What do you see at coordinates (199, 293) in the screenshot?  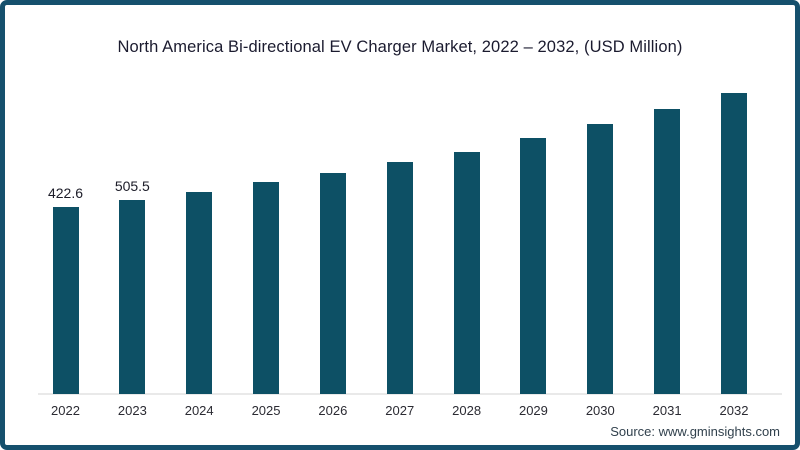 I see `bar-2024` at bounding box center [199, 293].